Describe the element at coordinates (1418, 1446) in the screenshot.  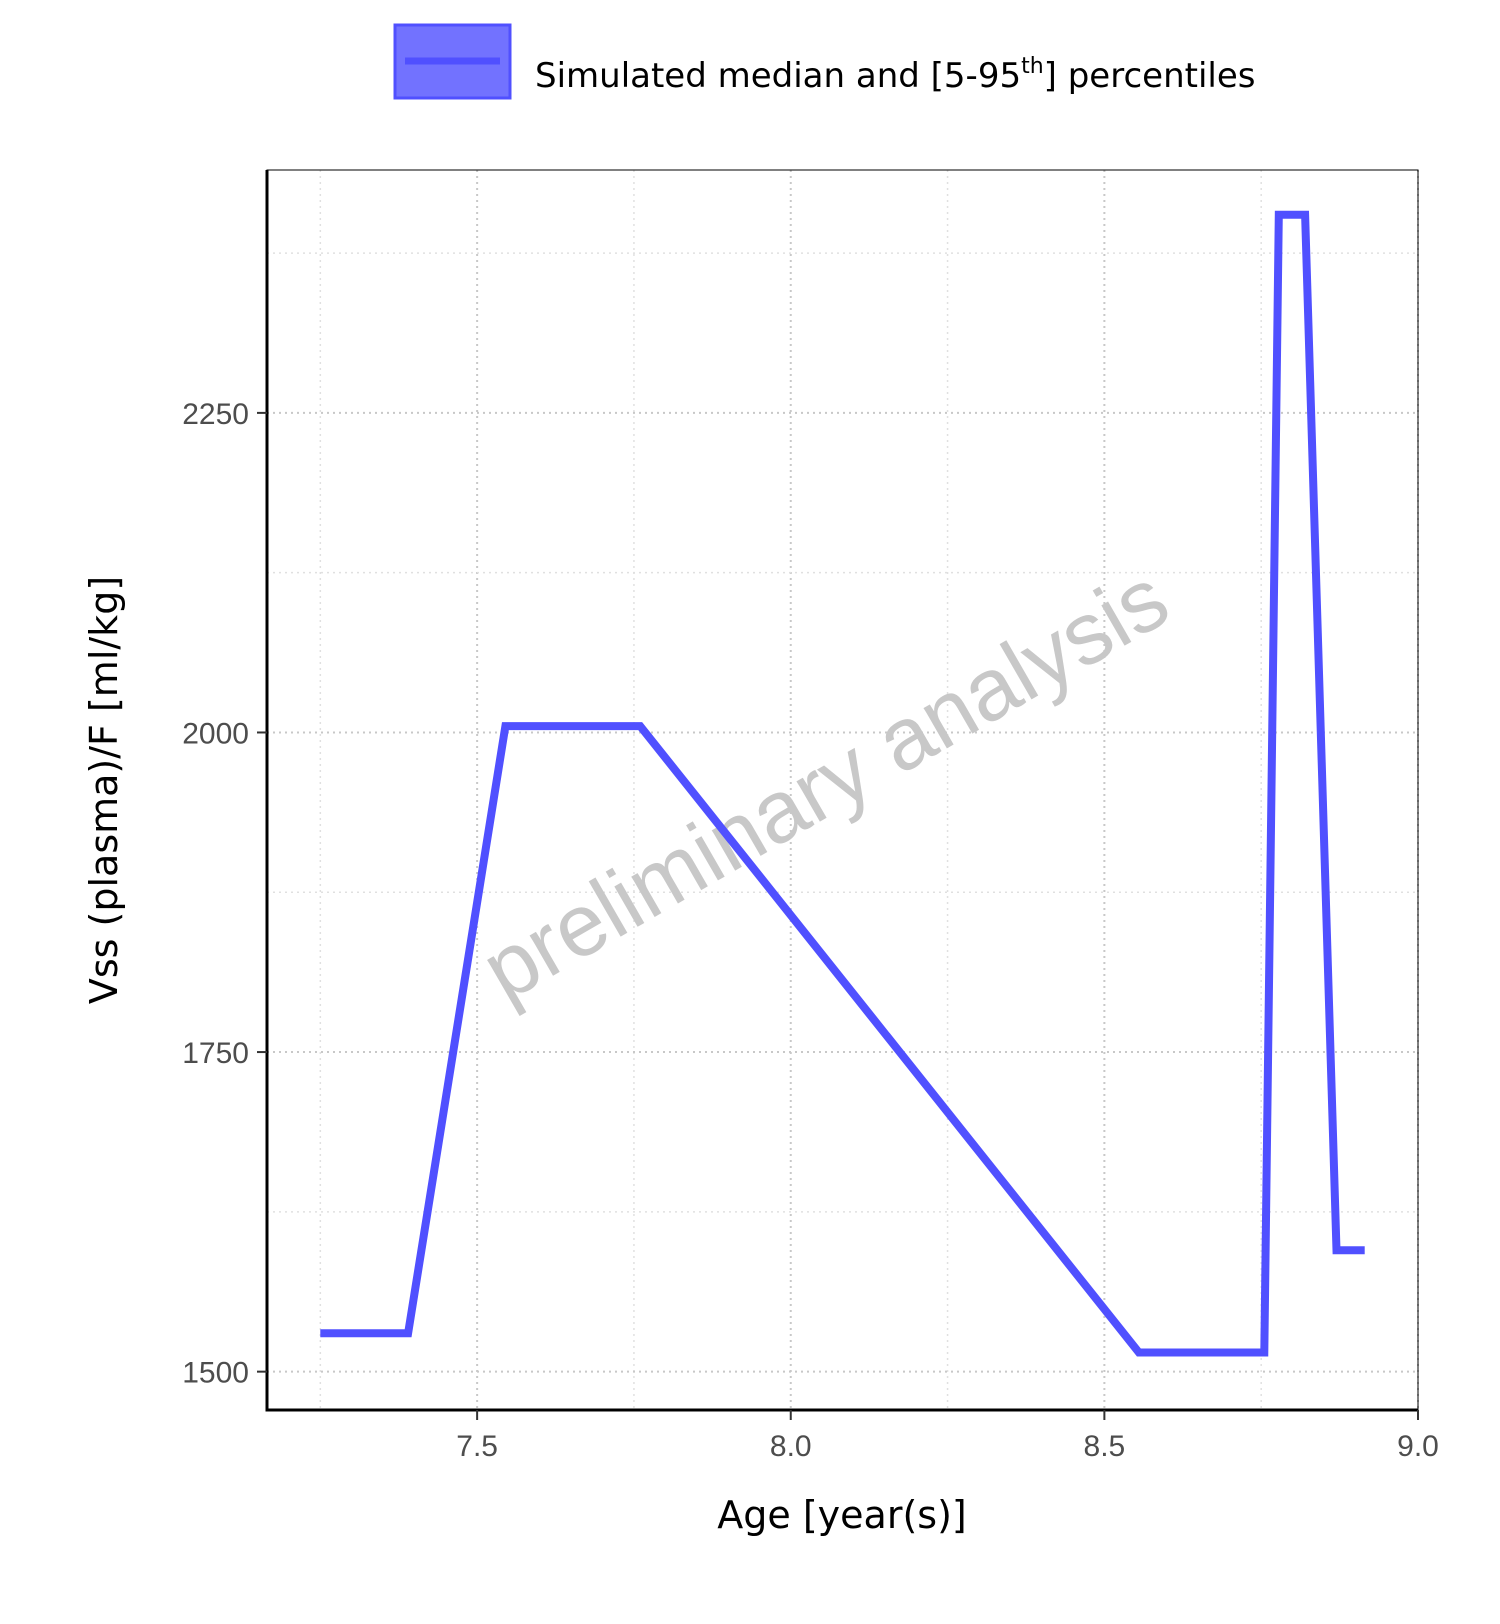
I see `x-tick-label: 9.0` at that location.